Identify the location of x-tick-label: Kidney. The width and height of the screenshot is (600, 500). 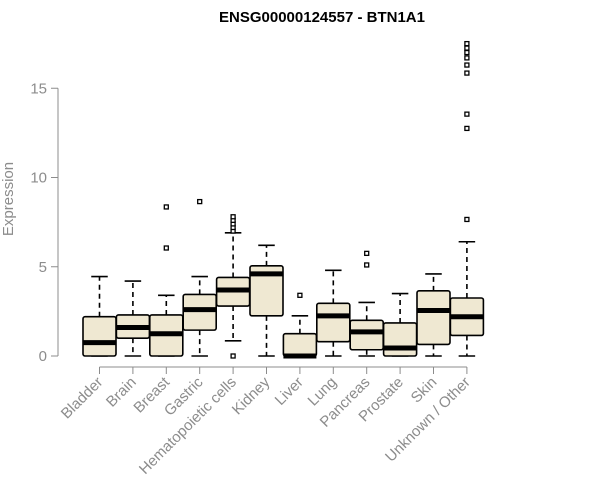
(251, 395).